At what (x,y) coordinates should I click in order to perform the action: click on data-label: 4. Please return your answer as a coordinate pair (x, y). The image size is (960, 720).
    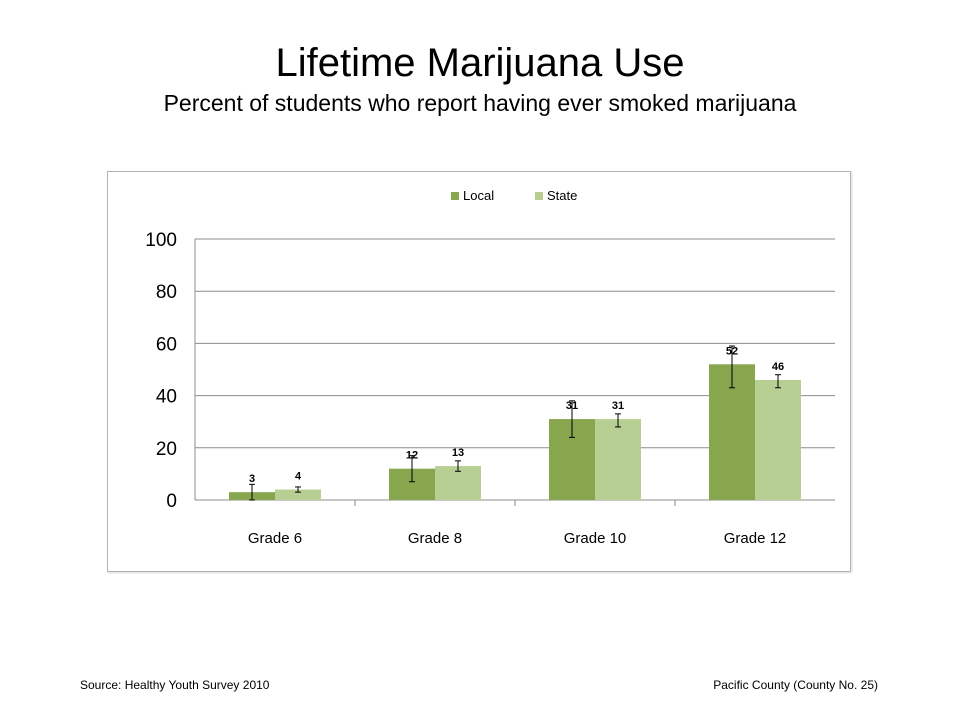
    Looking at the image, I should click on (298, 477).